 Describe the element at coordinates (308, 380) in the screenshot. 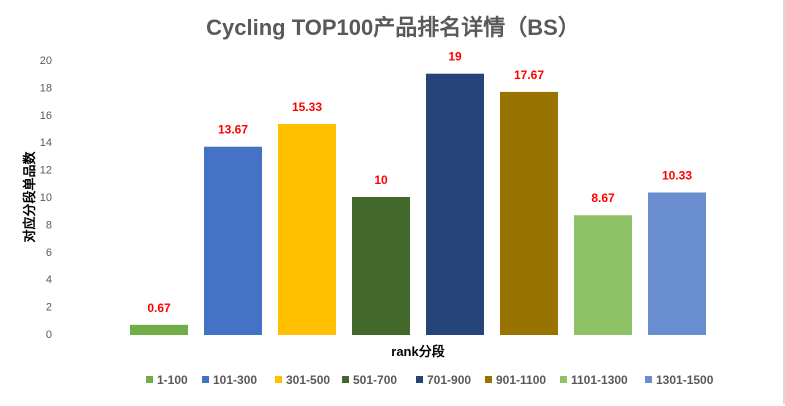

I see `legend-label: 301-500` at that location.